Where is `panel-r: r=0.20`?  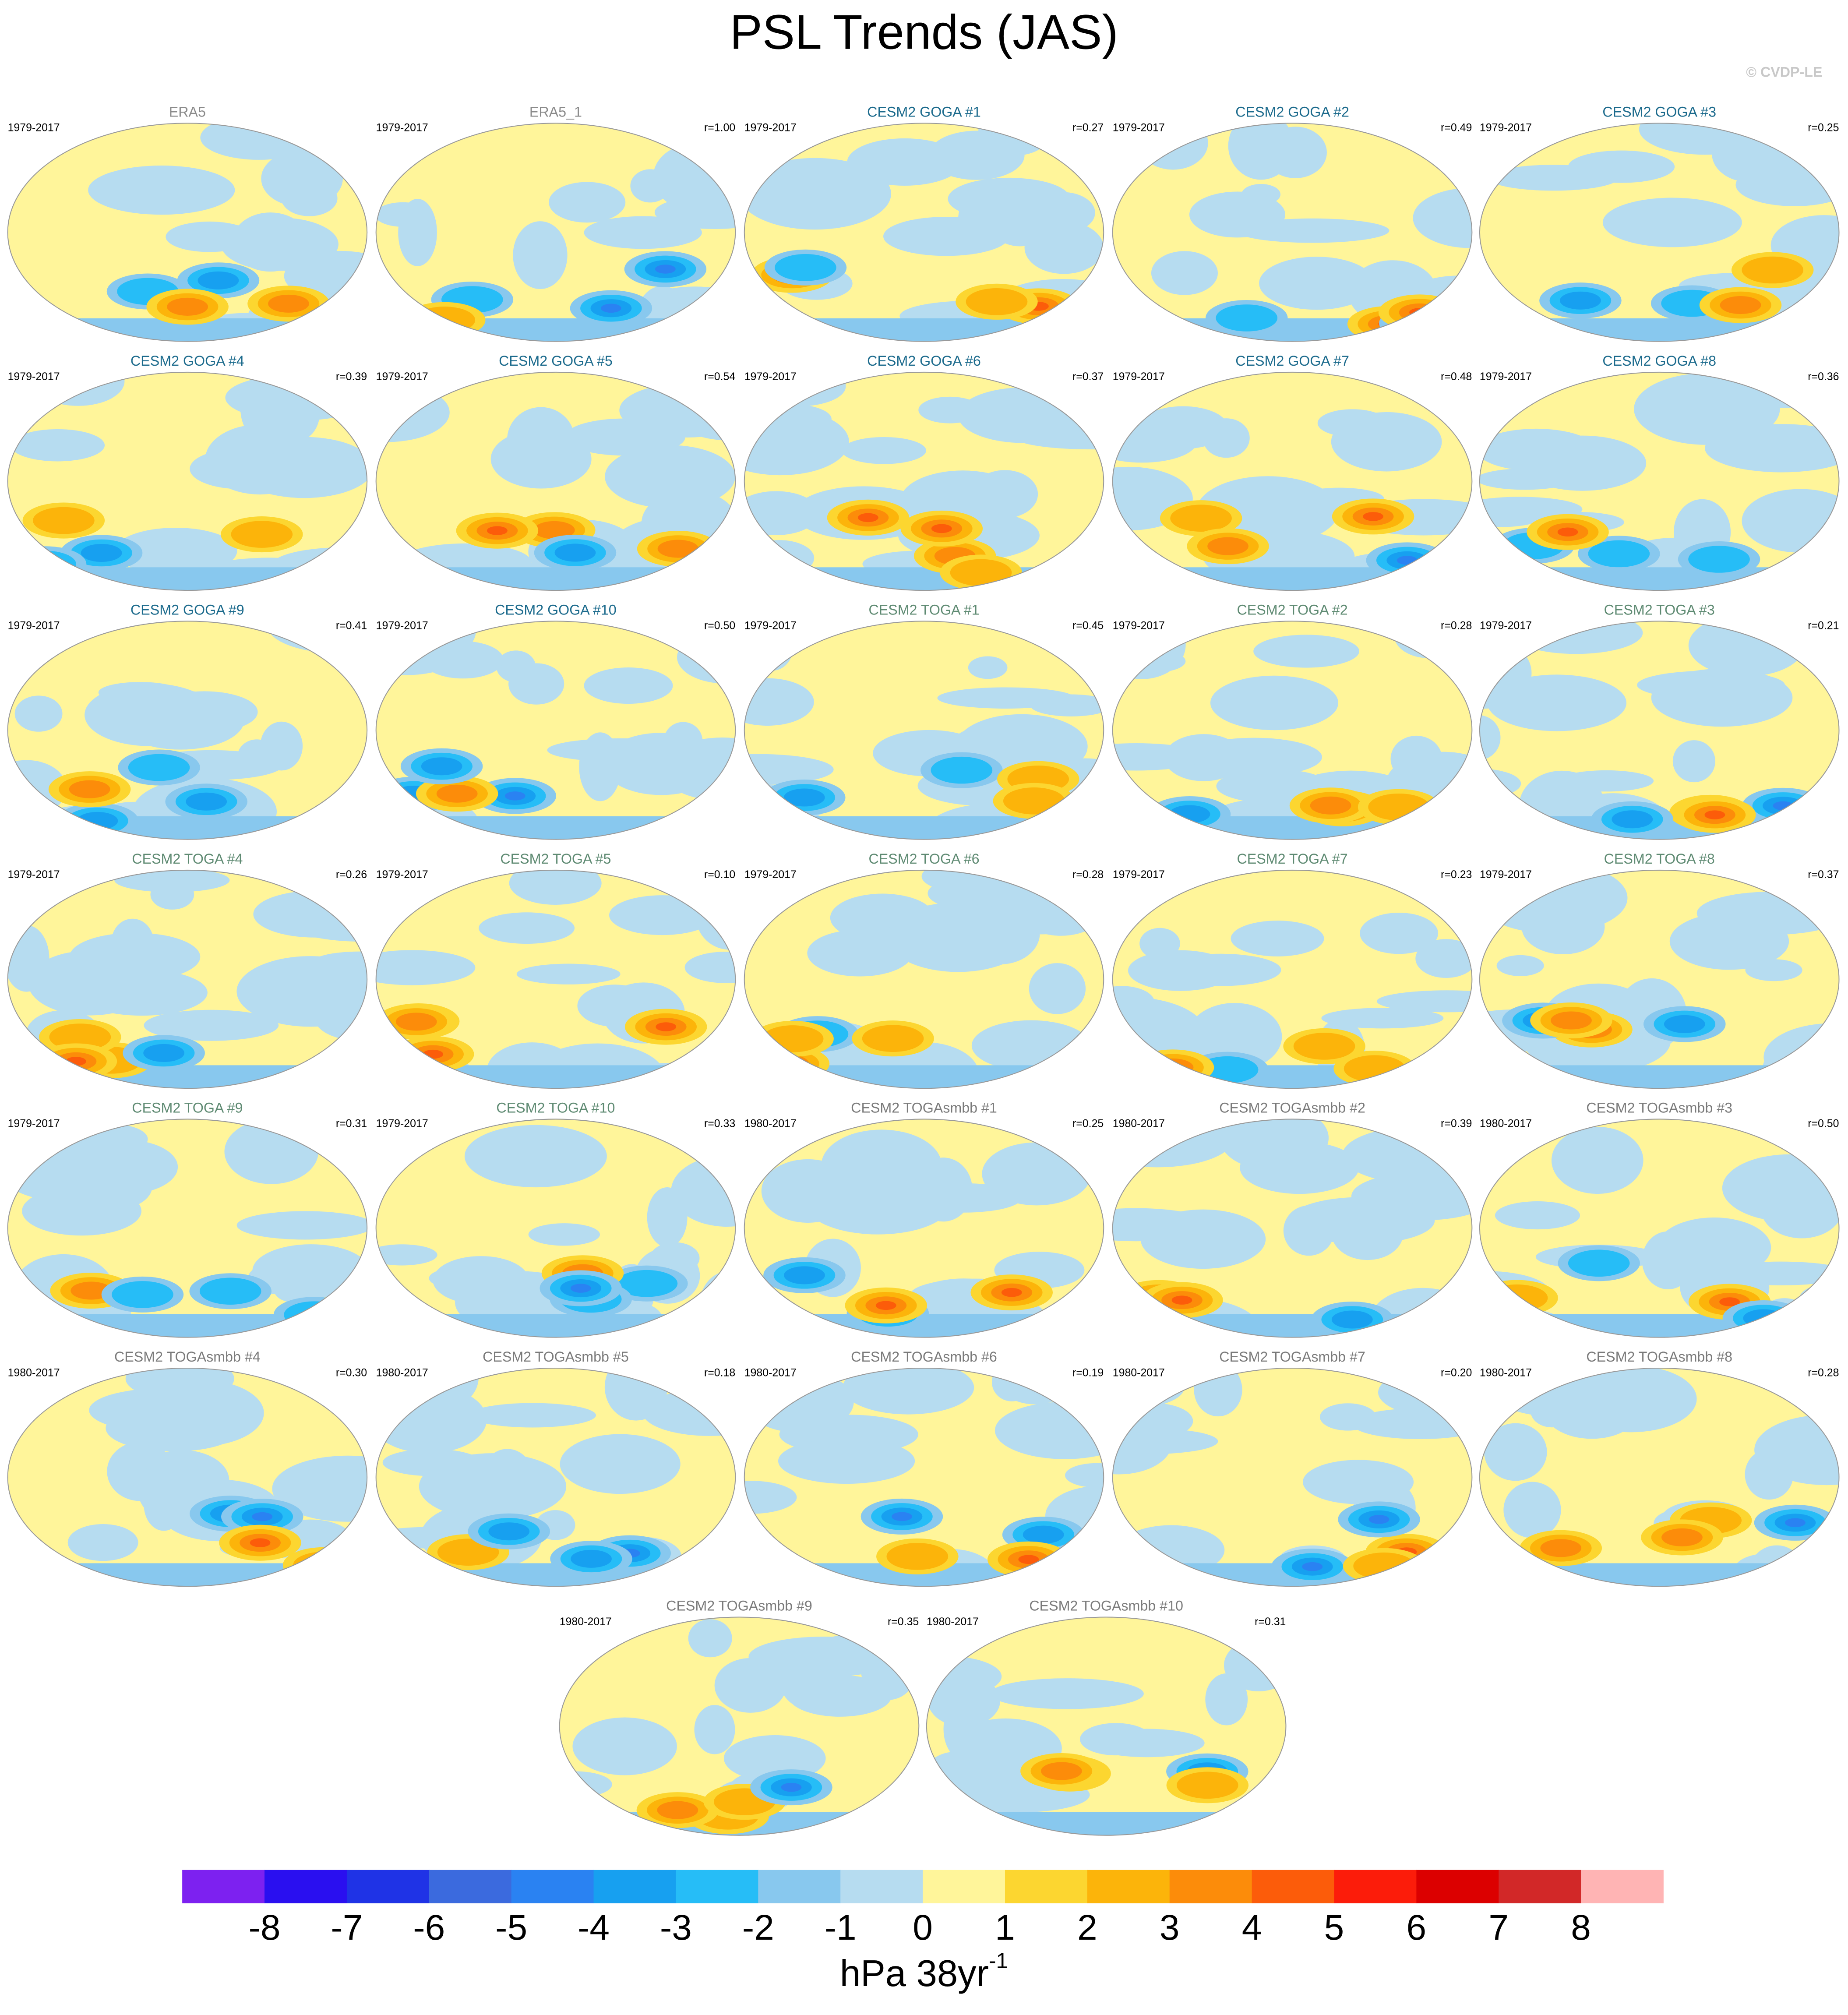
panel-r: r=0.20 is located at coordinates (1456, 1372).